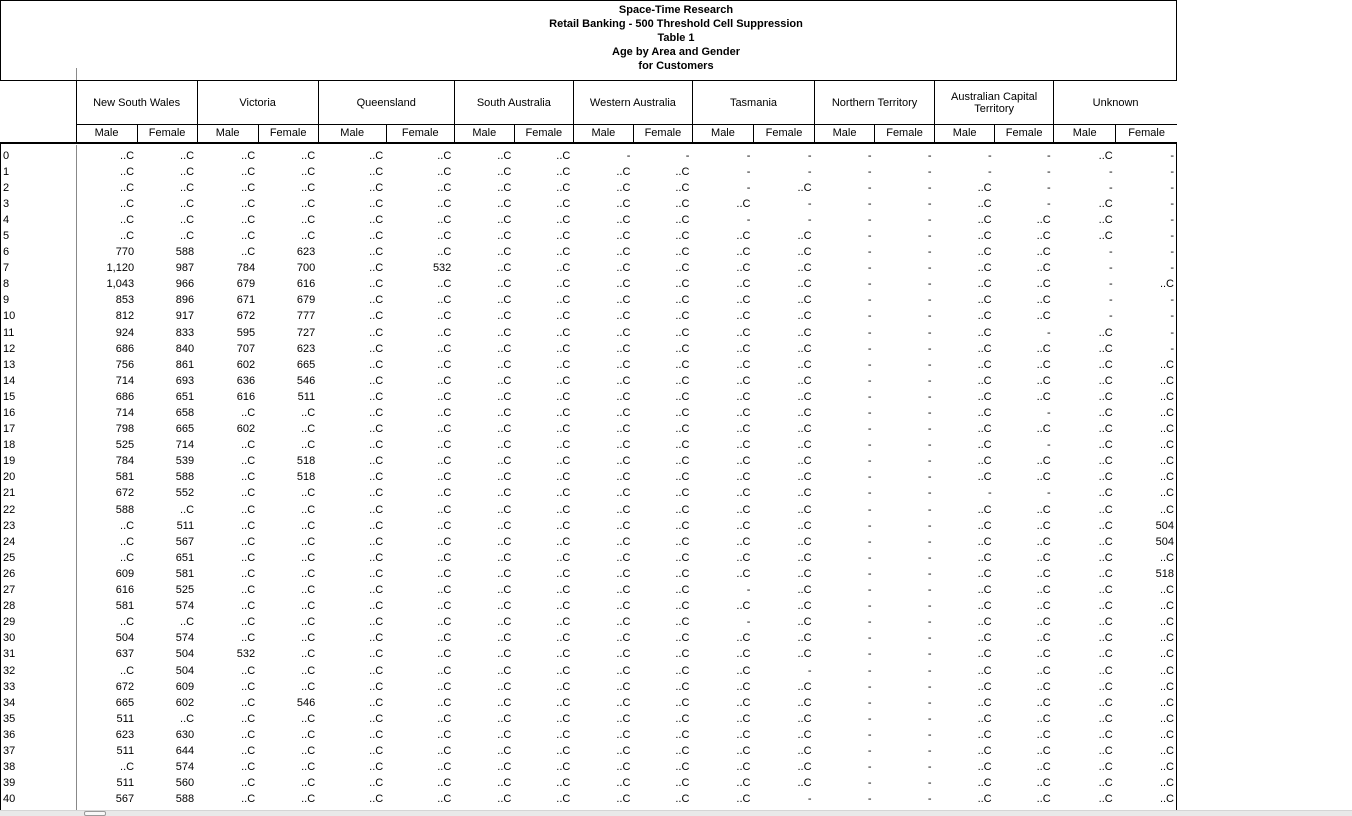 This screenshot has width=1352, height=816. What do you see at coordinates (167, 134) in the screenshot?
I see `column-header-new-south-wales-female: Female` at bounding box center [167, 134].